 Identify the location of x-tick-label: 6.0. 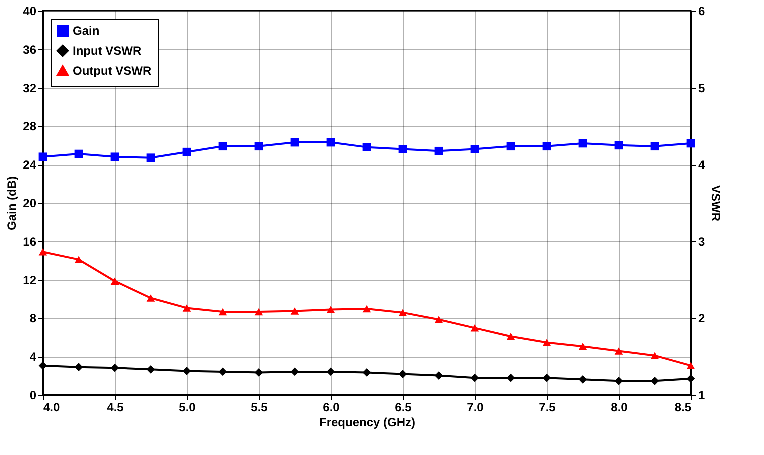
(331, 407).